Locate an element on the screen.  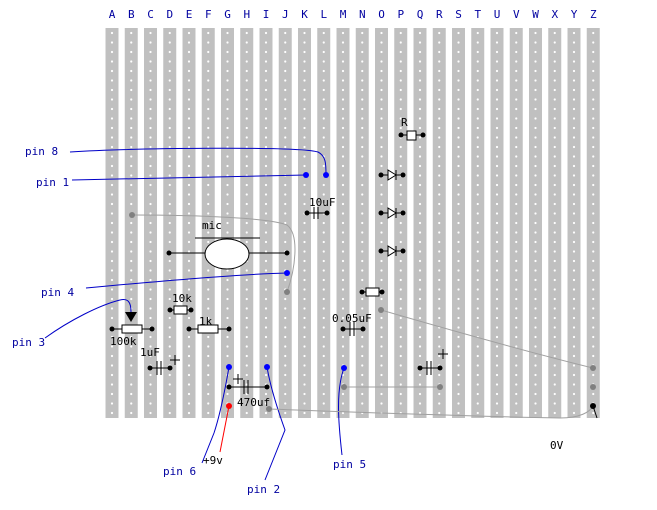
label-pin6: pin 6 is located at coordinates (179, 471).